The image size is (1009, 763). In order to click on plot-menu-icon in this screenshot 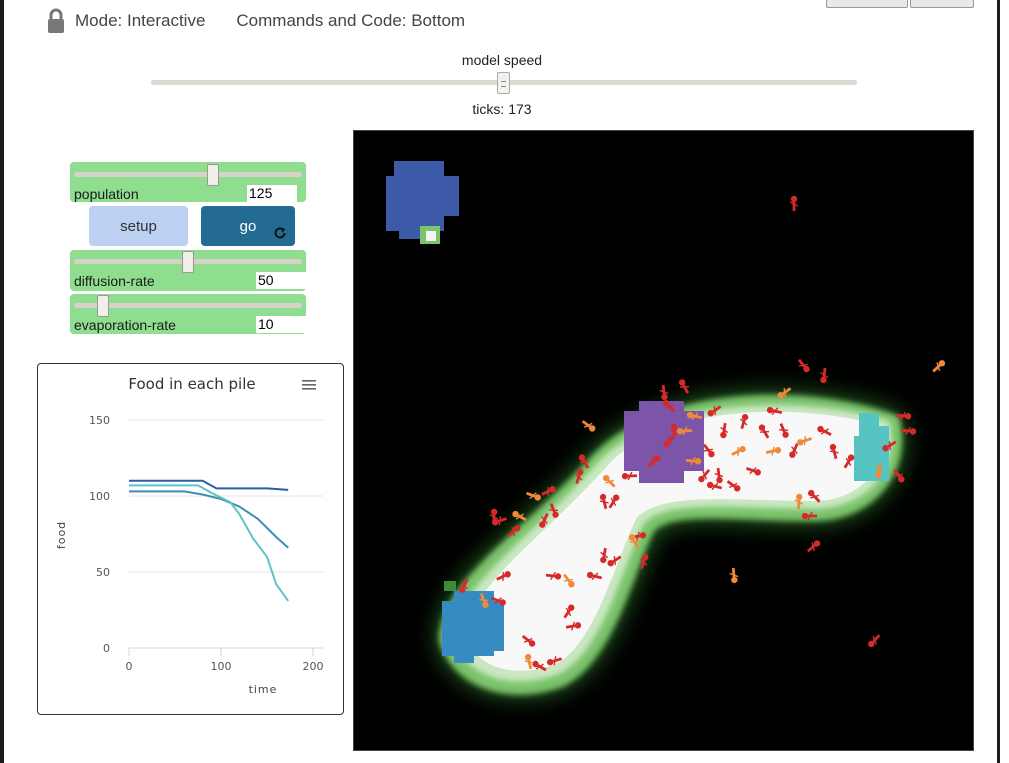, I will do `click(309, 385)`.